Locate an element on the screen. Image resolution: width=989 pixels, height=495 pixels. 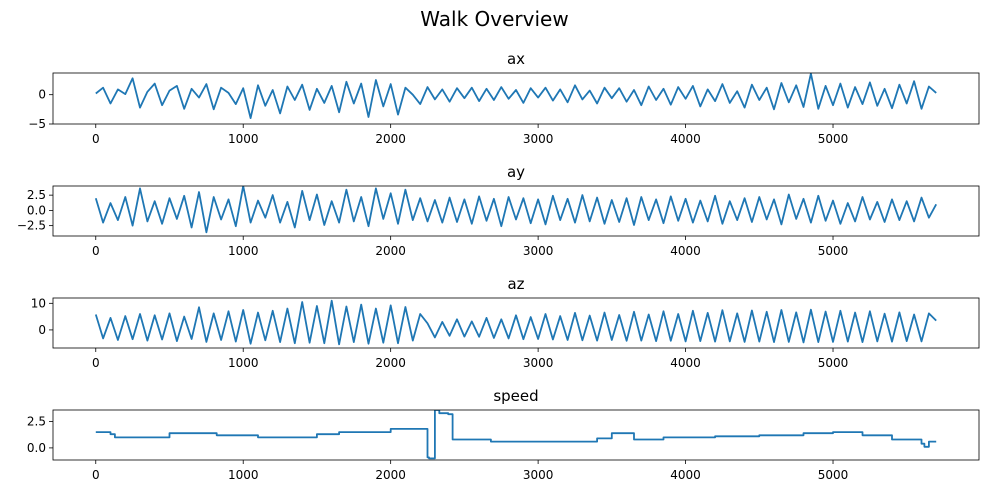
series-line-ax is located at coordinates (516, 96).